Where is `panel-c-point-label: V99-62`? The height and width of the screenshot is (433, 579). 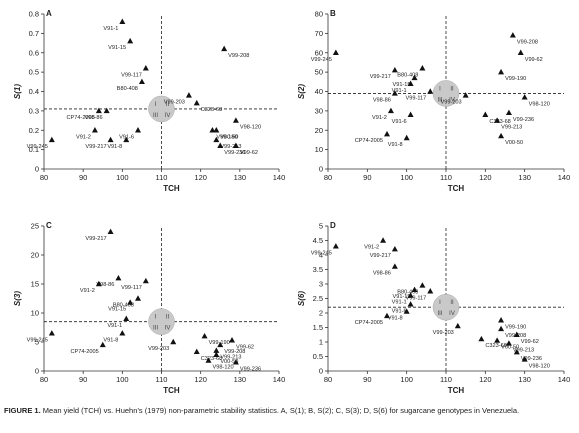 panel-c-point-label: V99-62 is located at coordinates (245, 347).